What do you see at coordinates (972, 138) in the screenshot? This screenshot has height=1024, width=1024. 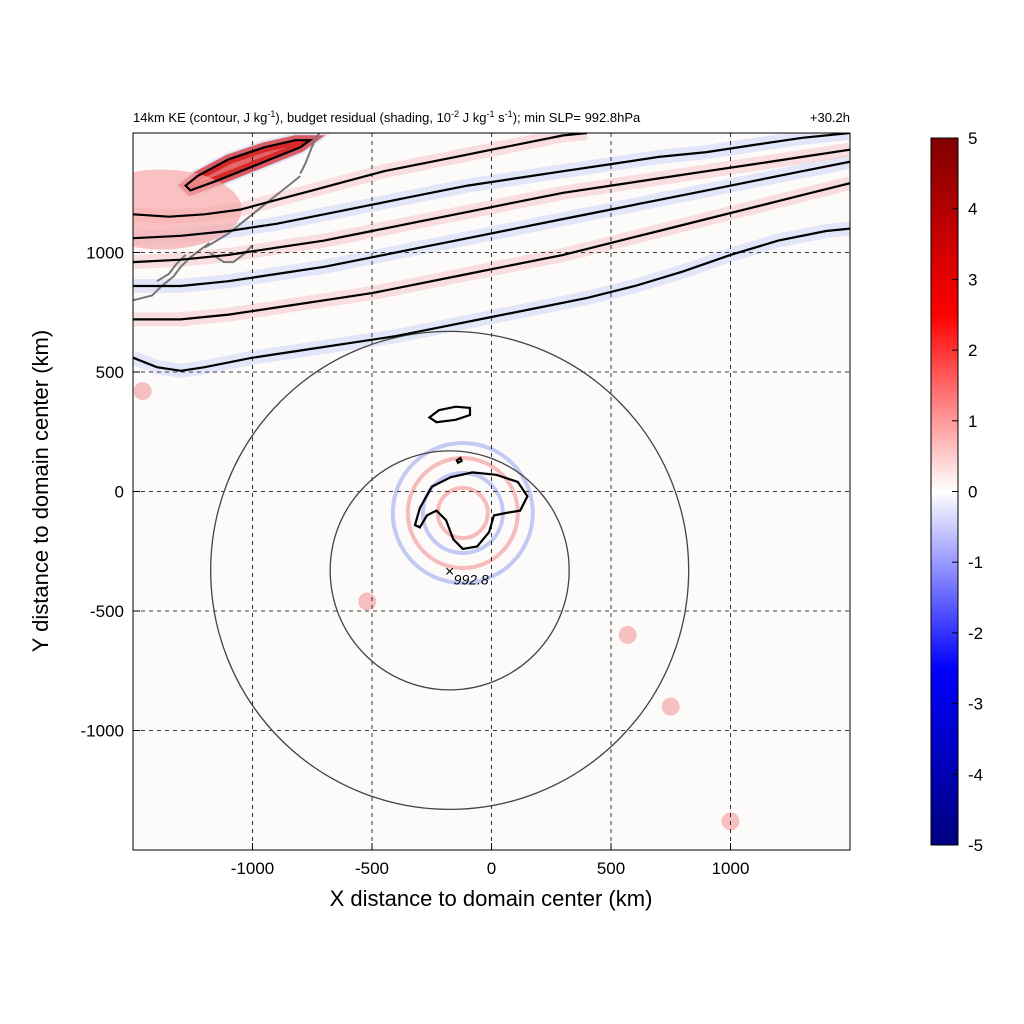 I see `colorbar-tick-label: 5` at bounding box center [972, 138].